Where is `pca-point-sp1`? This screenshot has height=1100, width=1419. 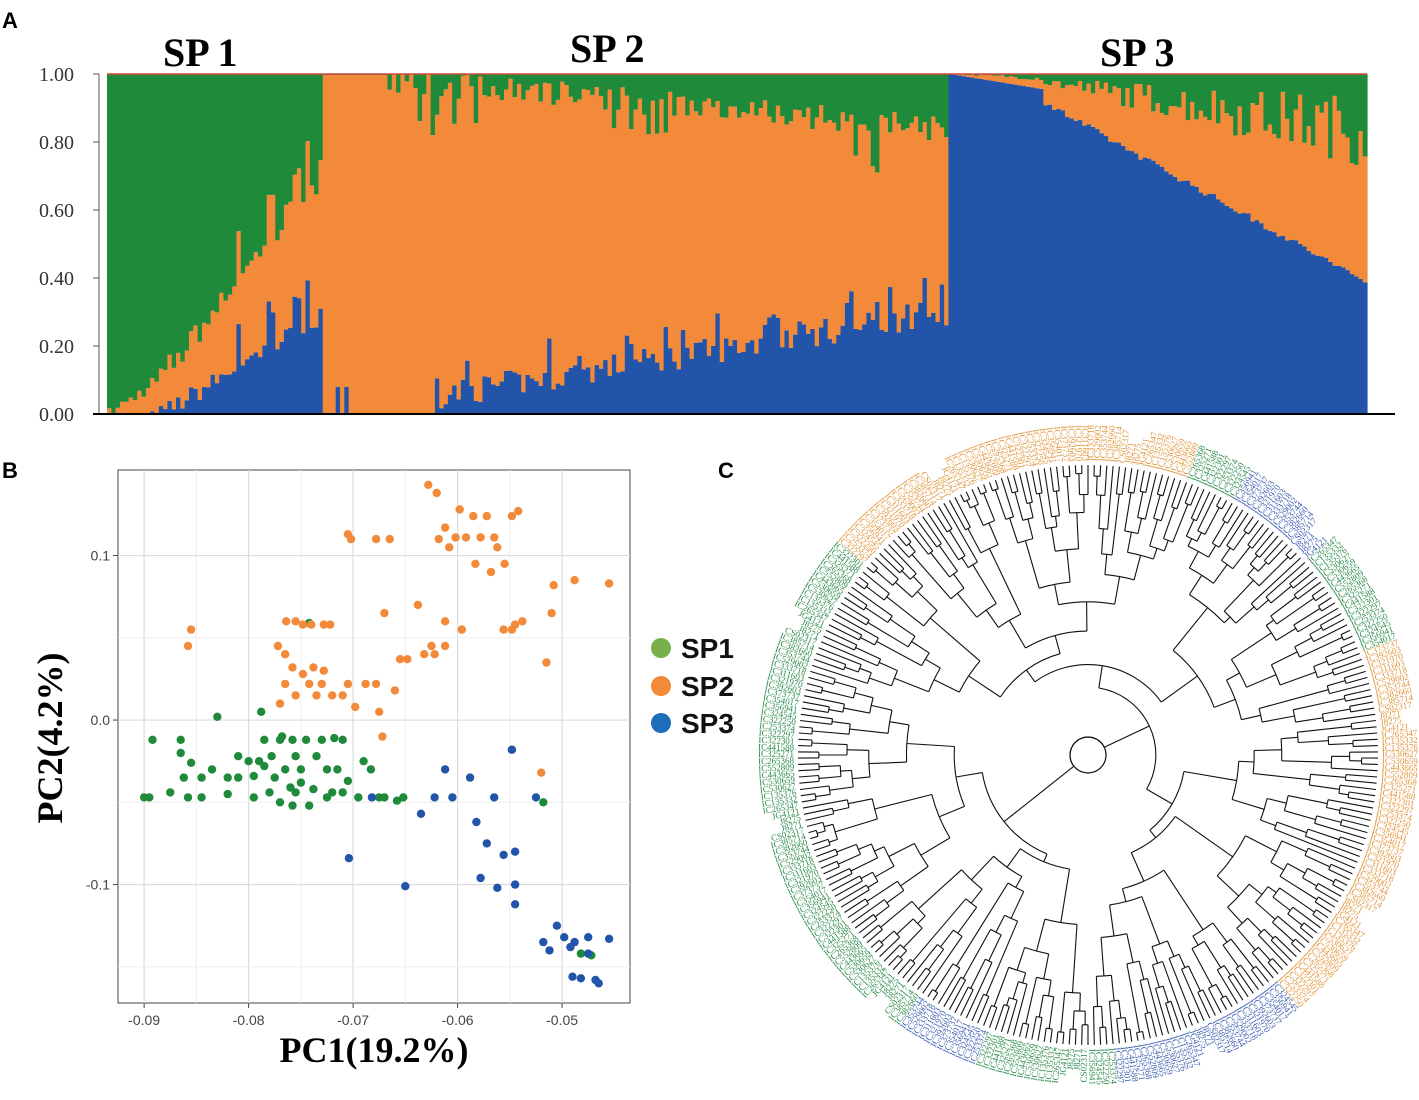 pca-point-sp1 is located at coordinates (170, 792).